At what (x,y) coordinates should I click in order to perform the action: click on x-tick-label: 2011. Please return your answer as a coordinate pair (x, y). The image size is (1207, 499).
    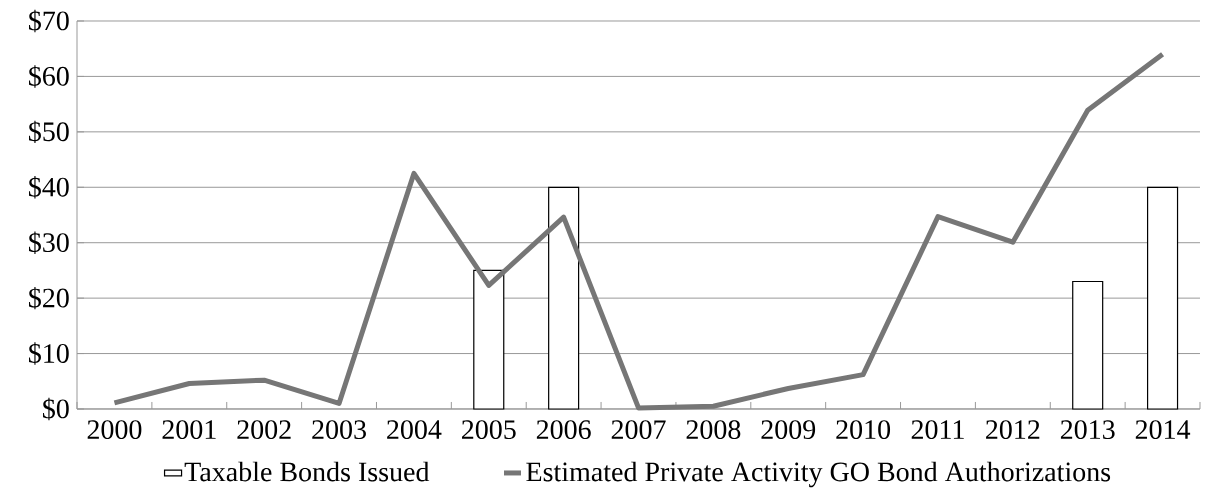
    Looking at the image, I should click on (937, 430).